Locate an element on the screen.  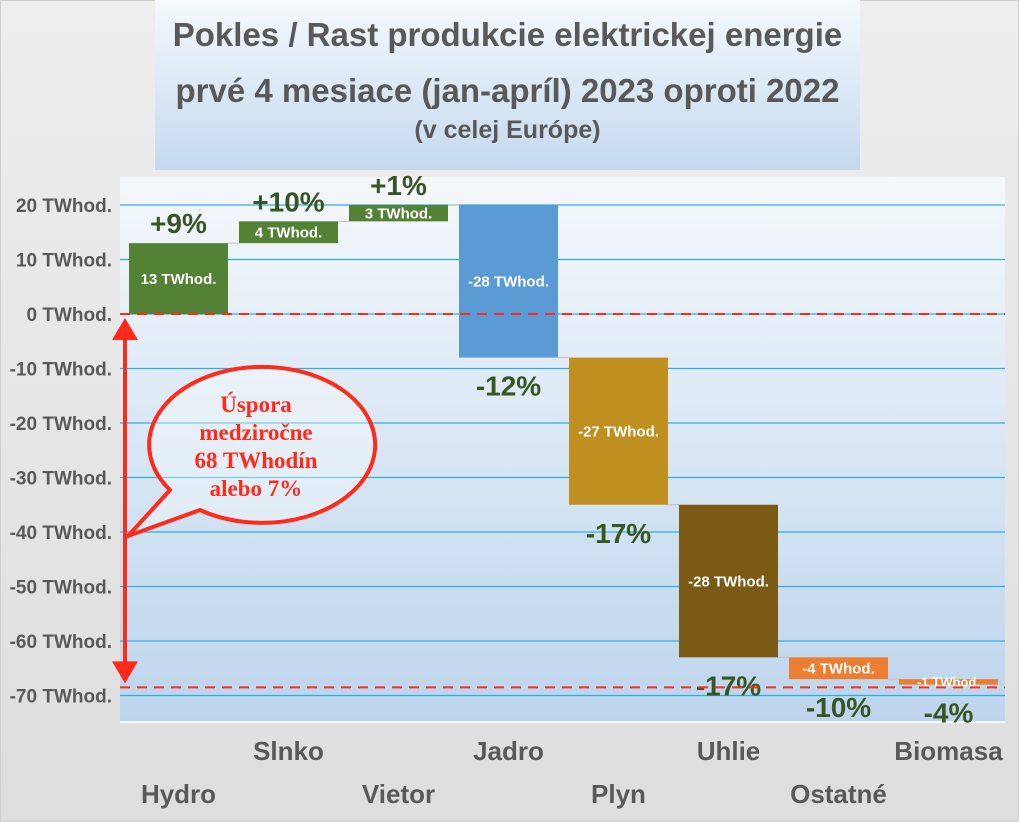
bar-value-label: -4 TWhod. is located at coordinates (838, 669).